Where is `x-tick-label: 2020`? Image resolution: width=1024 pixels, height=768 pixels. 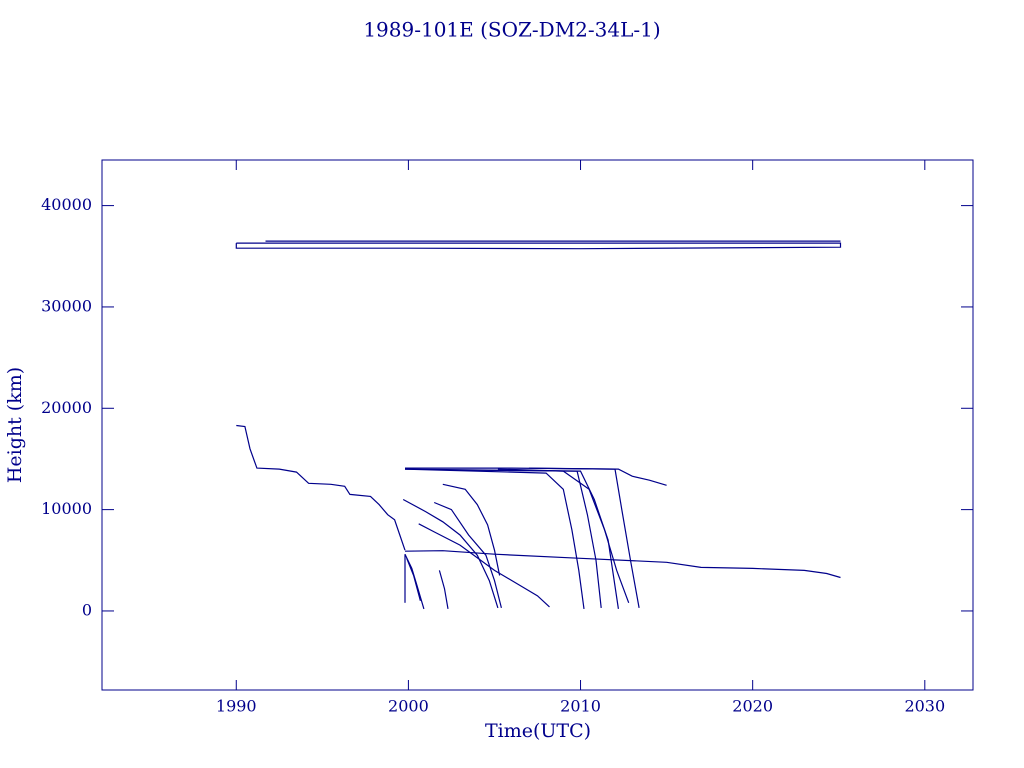
x-tick-label: 2020 is located at coordinates (752, 706).